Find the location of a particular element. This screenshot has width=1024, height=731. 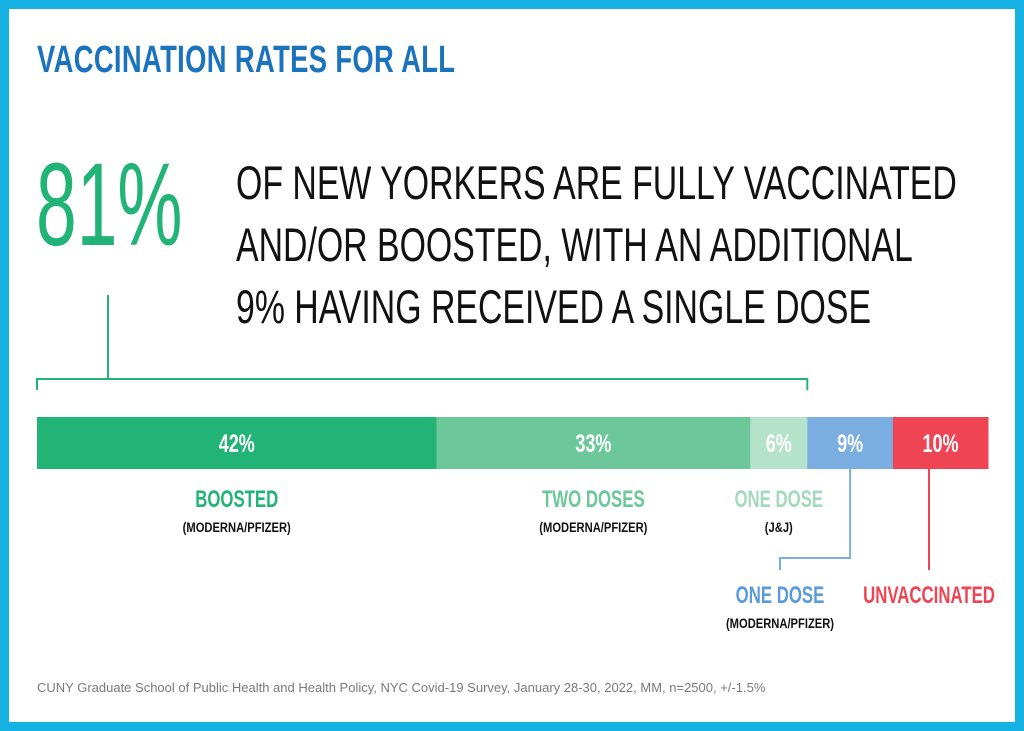

bar-value-label: 6% is located at coordinates (779, 443).